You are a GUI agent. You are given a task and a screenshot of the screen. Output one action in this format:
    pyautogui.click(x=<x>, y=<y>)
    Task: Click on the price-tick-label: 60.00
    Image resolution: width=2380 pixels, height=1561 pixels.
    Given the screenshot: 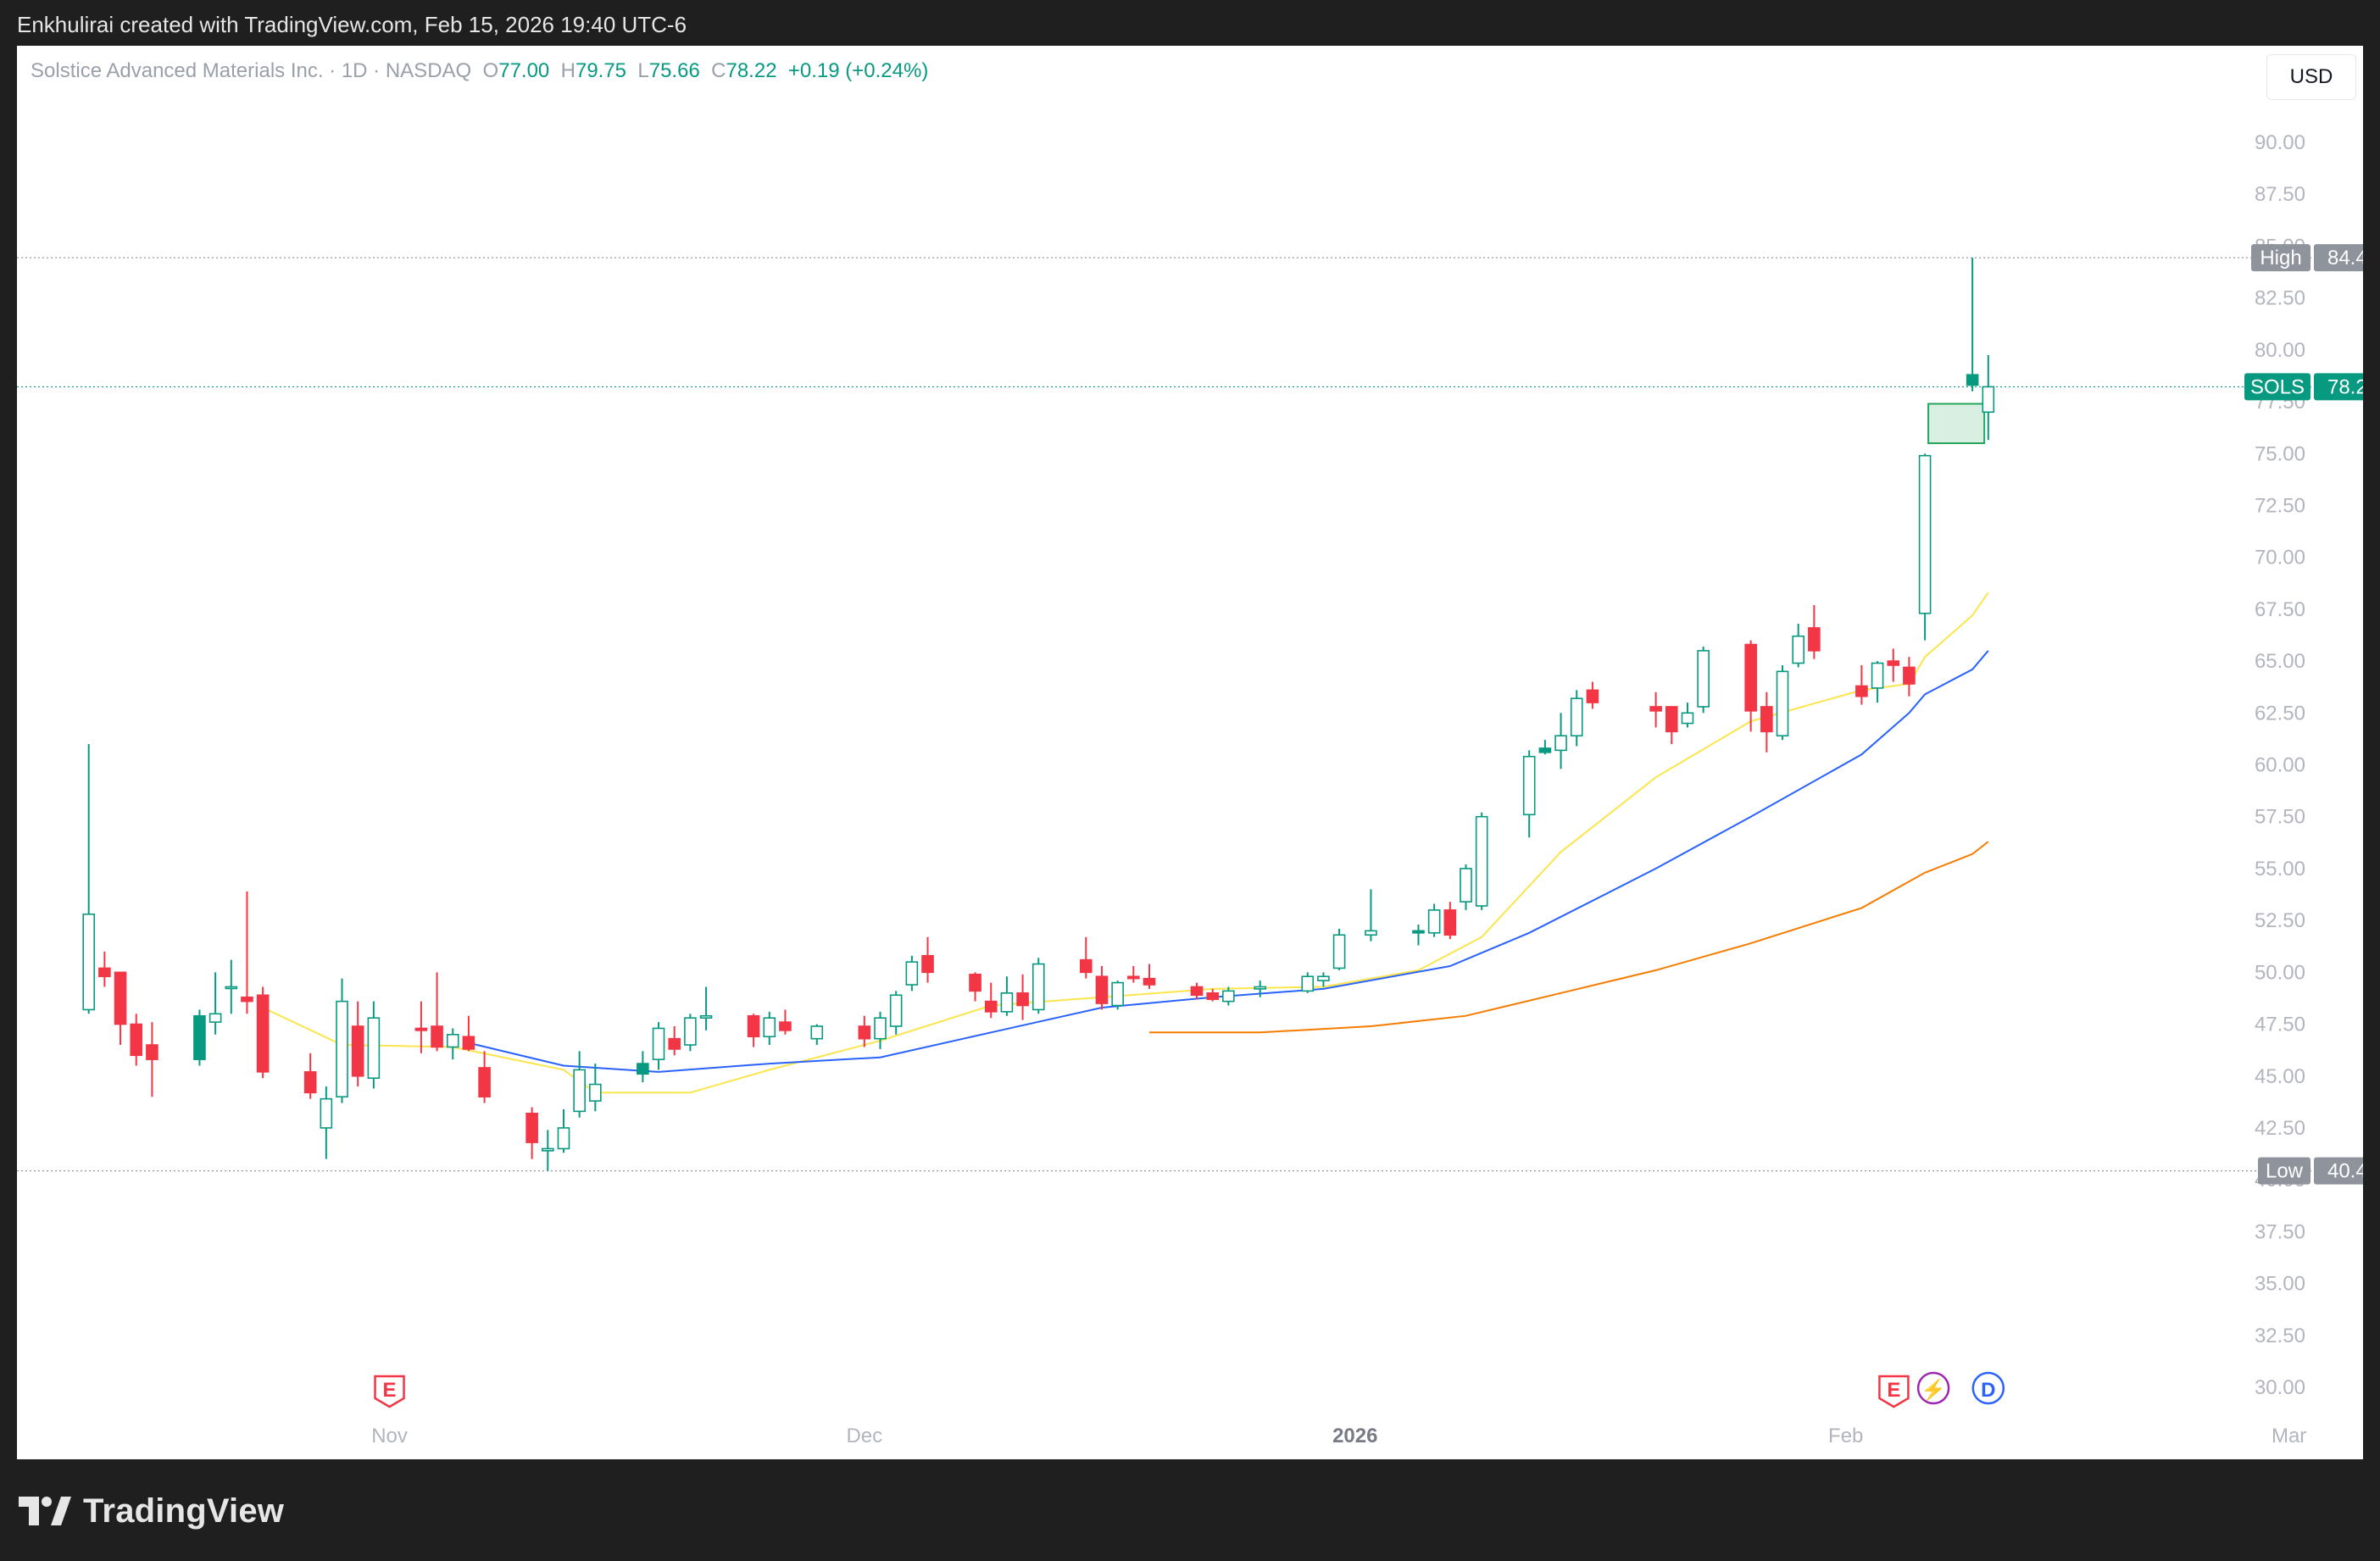 What is the action you would take?
    pyautogui.click(x=2280, y=766)
    